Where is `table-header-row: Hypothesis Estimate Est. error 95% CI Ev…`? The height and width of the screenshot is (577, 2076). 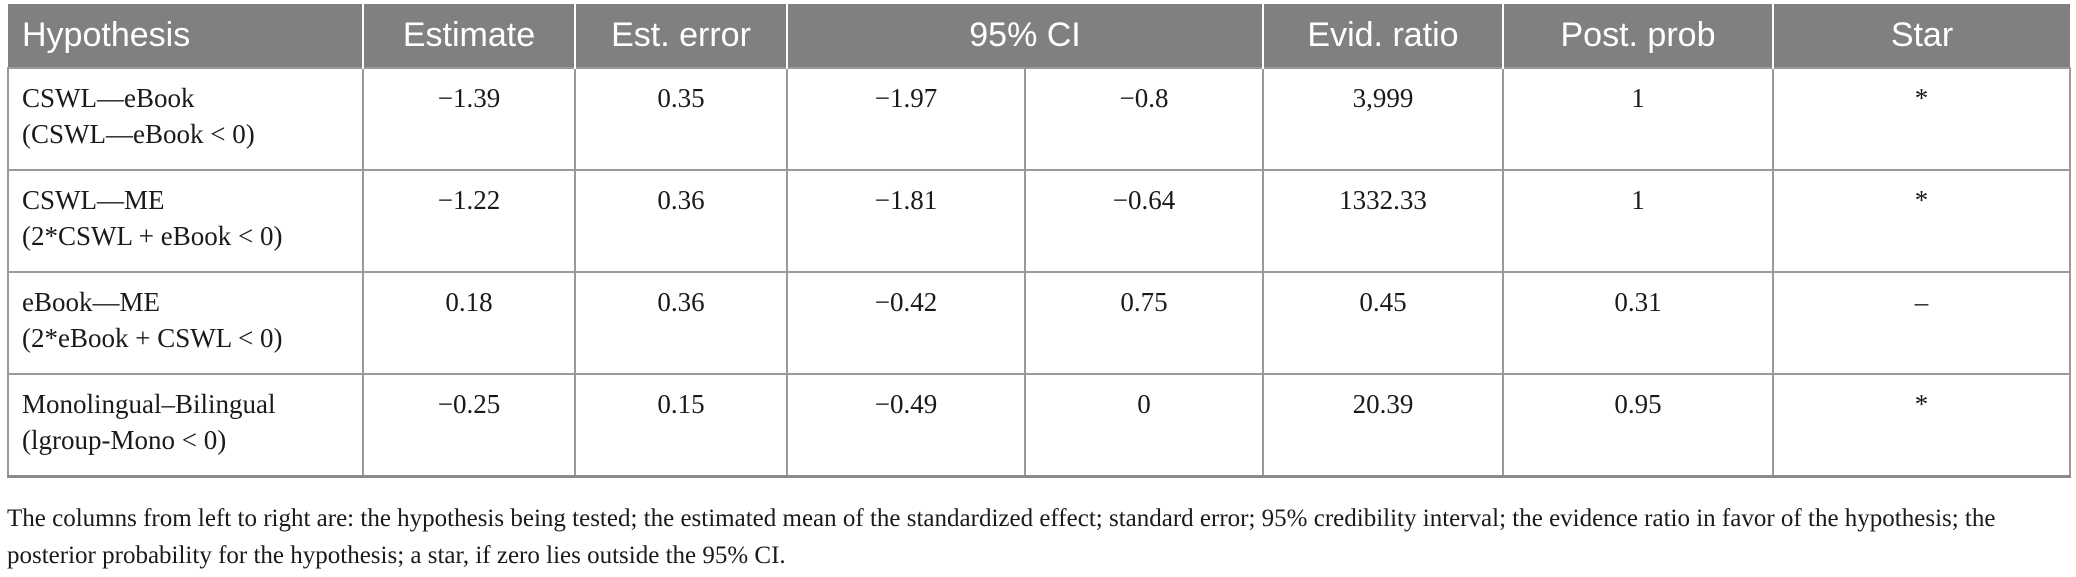
table-header-row: Hypothesis Estimate Est. error 95% CI Ev… is located at coordinates (1039, 36).